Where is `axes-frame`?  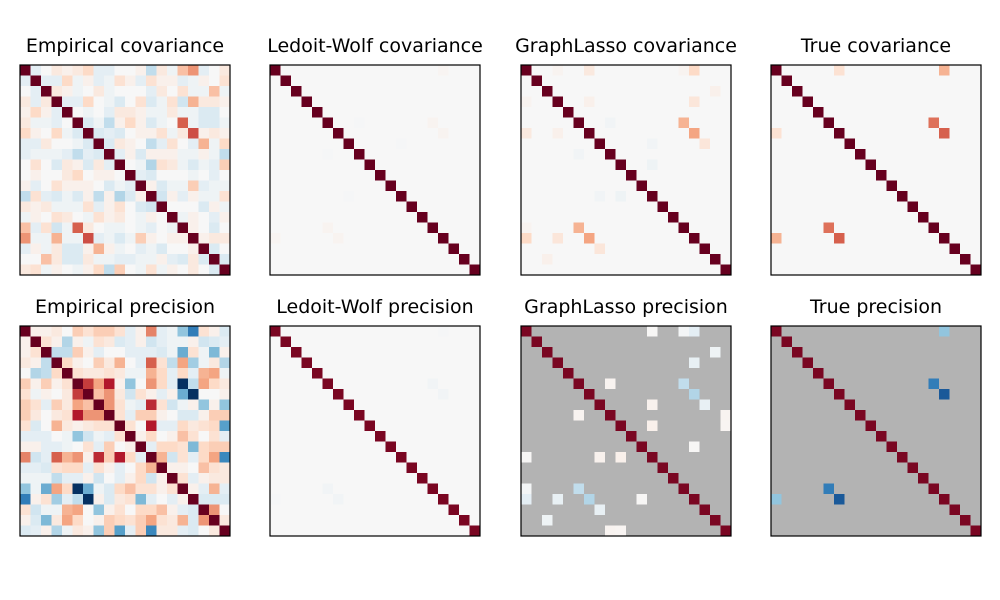 axes-frame is located at coordinates (626, 170).